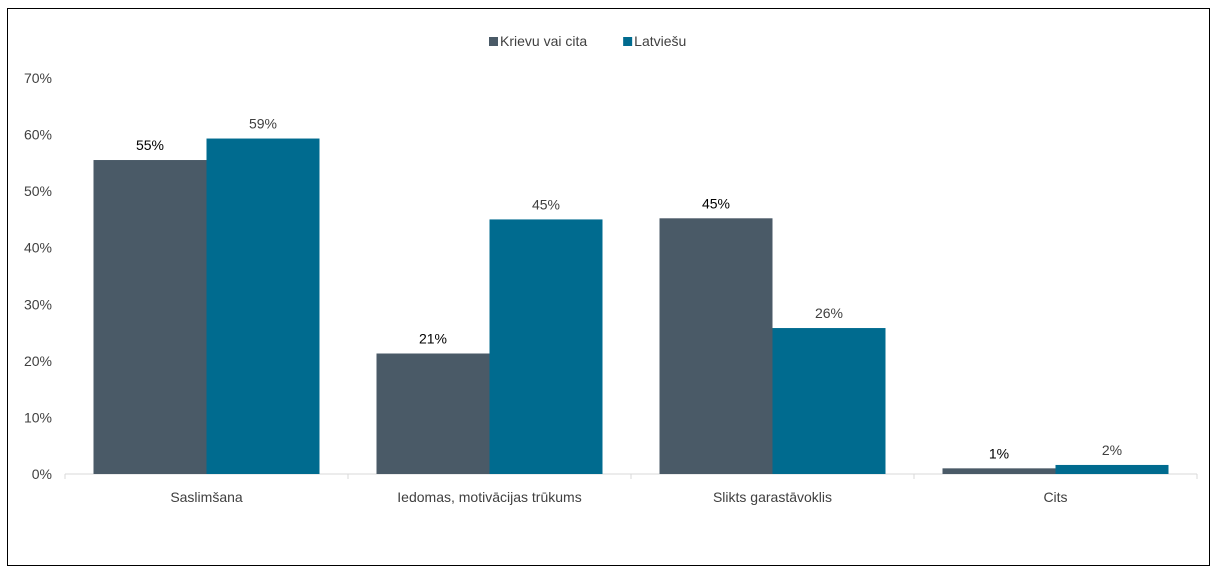  What do you see at coordinates (489, 497) in the screenshot?
I see `category-label: Iedomas, motivācijas trūkums` at bounding box center [489, 497].